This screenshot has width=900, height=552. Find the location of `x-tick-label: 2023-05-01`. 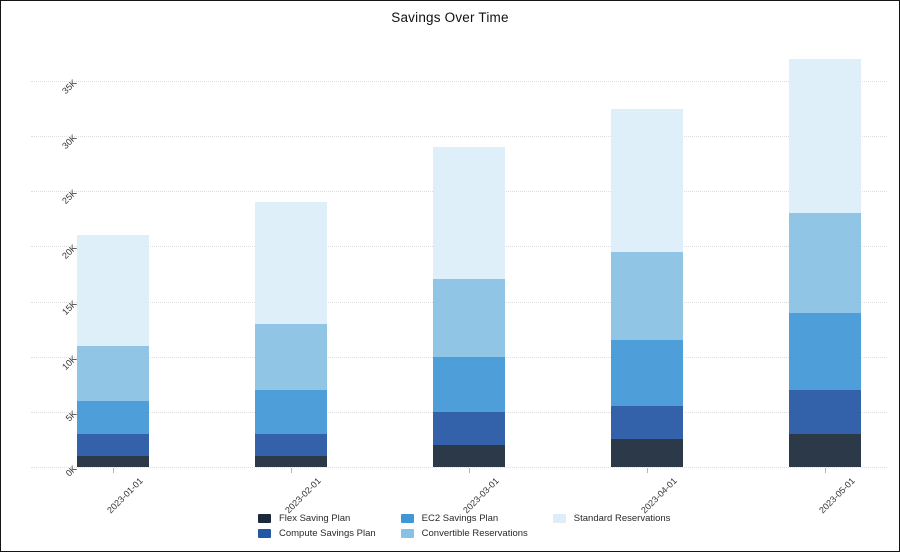

x-tick-label: 2023-05-01 is located at coordinates (837, 495).